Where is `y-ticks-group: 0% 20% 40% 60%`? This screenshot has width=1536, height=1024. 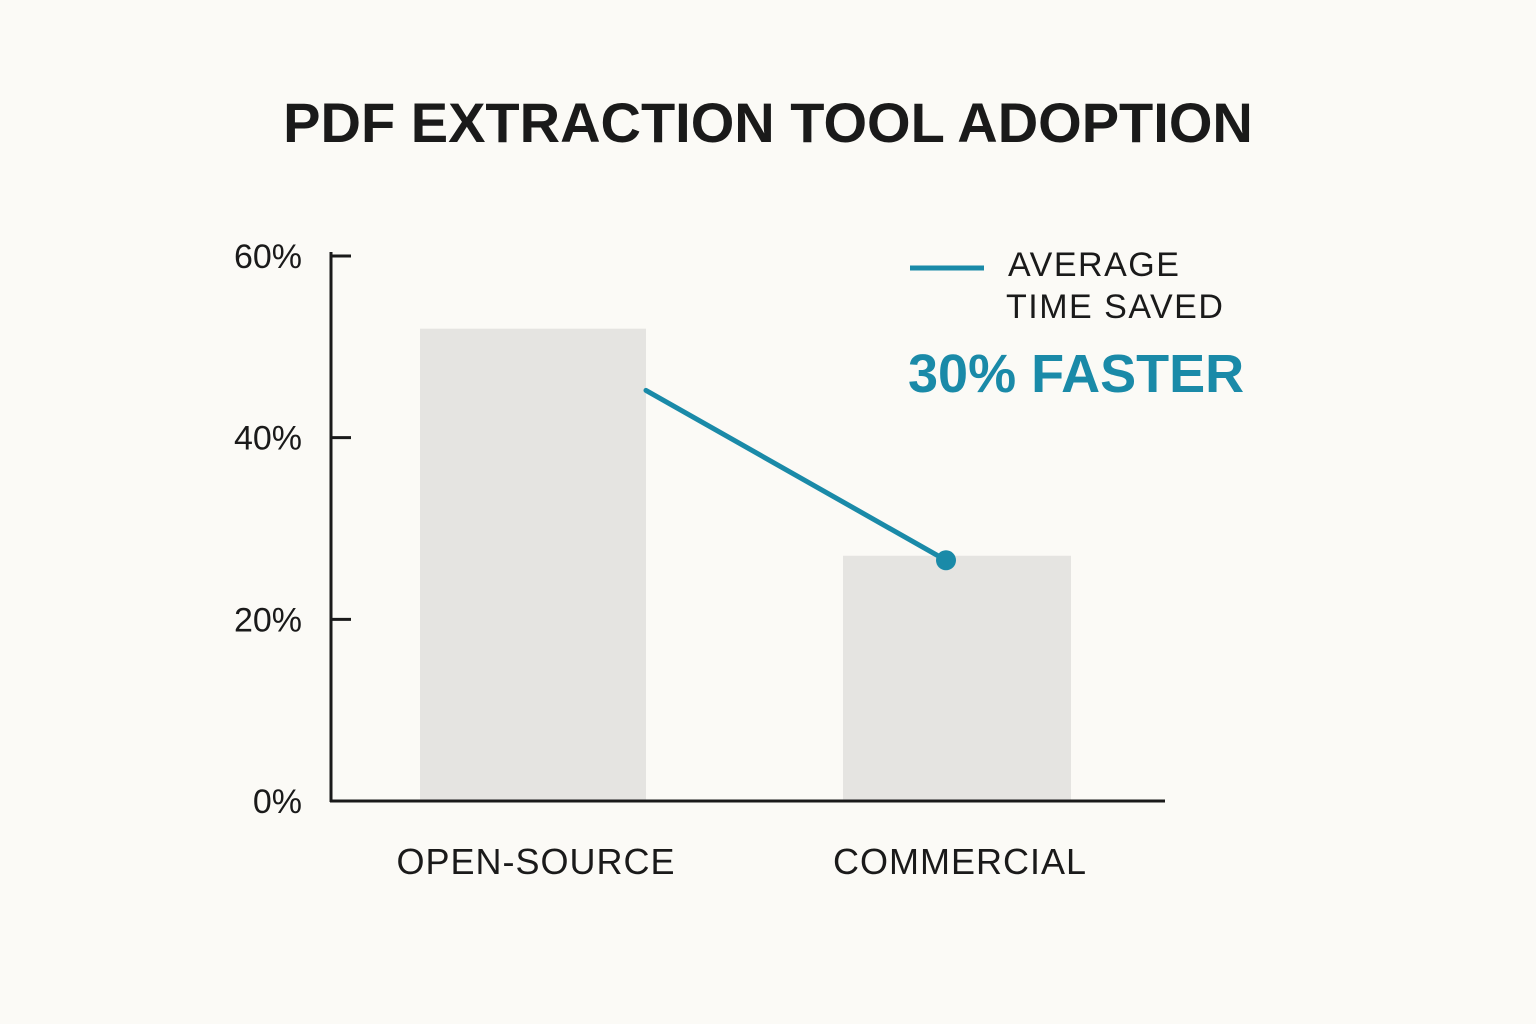
y-ticks-group: 0% 20% 40% 60% is located at coordinates (292, 529).